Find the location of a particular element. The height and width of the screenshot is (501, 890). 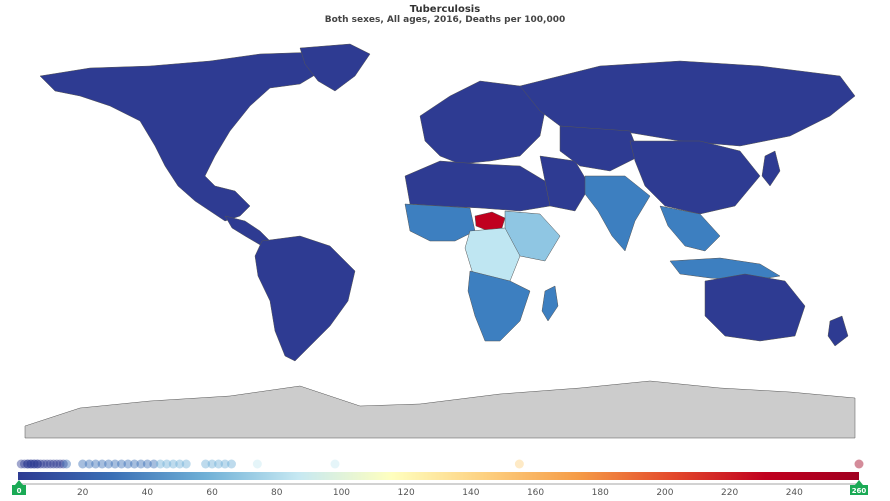

region-madagascar is located at coordinates (550, 303).